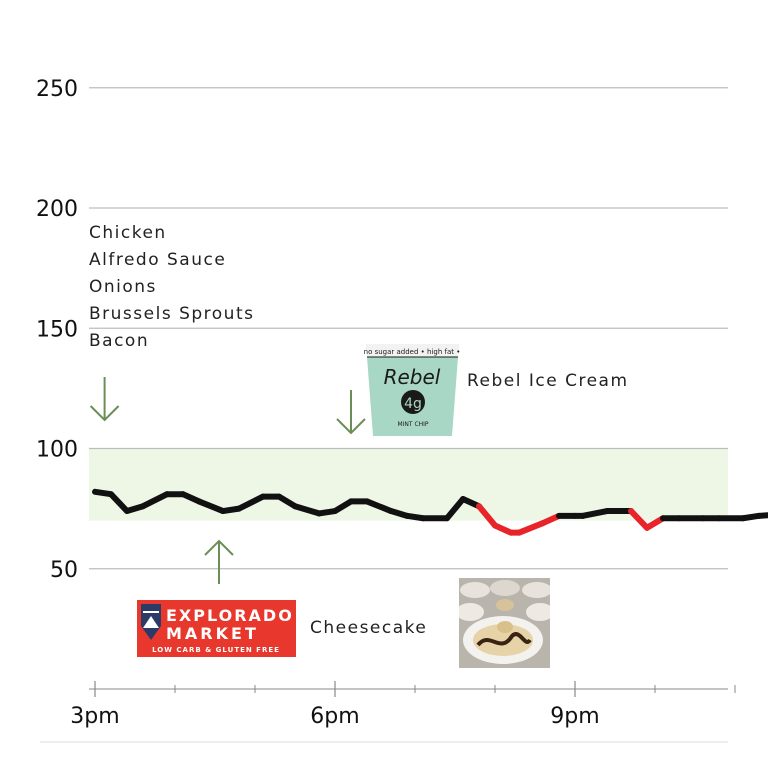 The width and height of the screenshot is (768, 768). What do you see at coordinates (334, 716) in the screenshot?
I see `x-tick-label: 6pm` at bounding box center [334, 716].